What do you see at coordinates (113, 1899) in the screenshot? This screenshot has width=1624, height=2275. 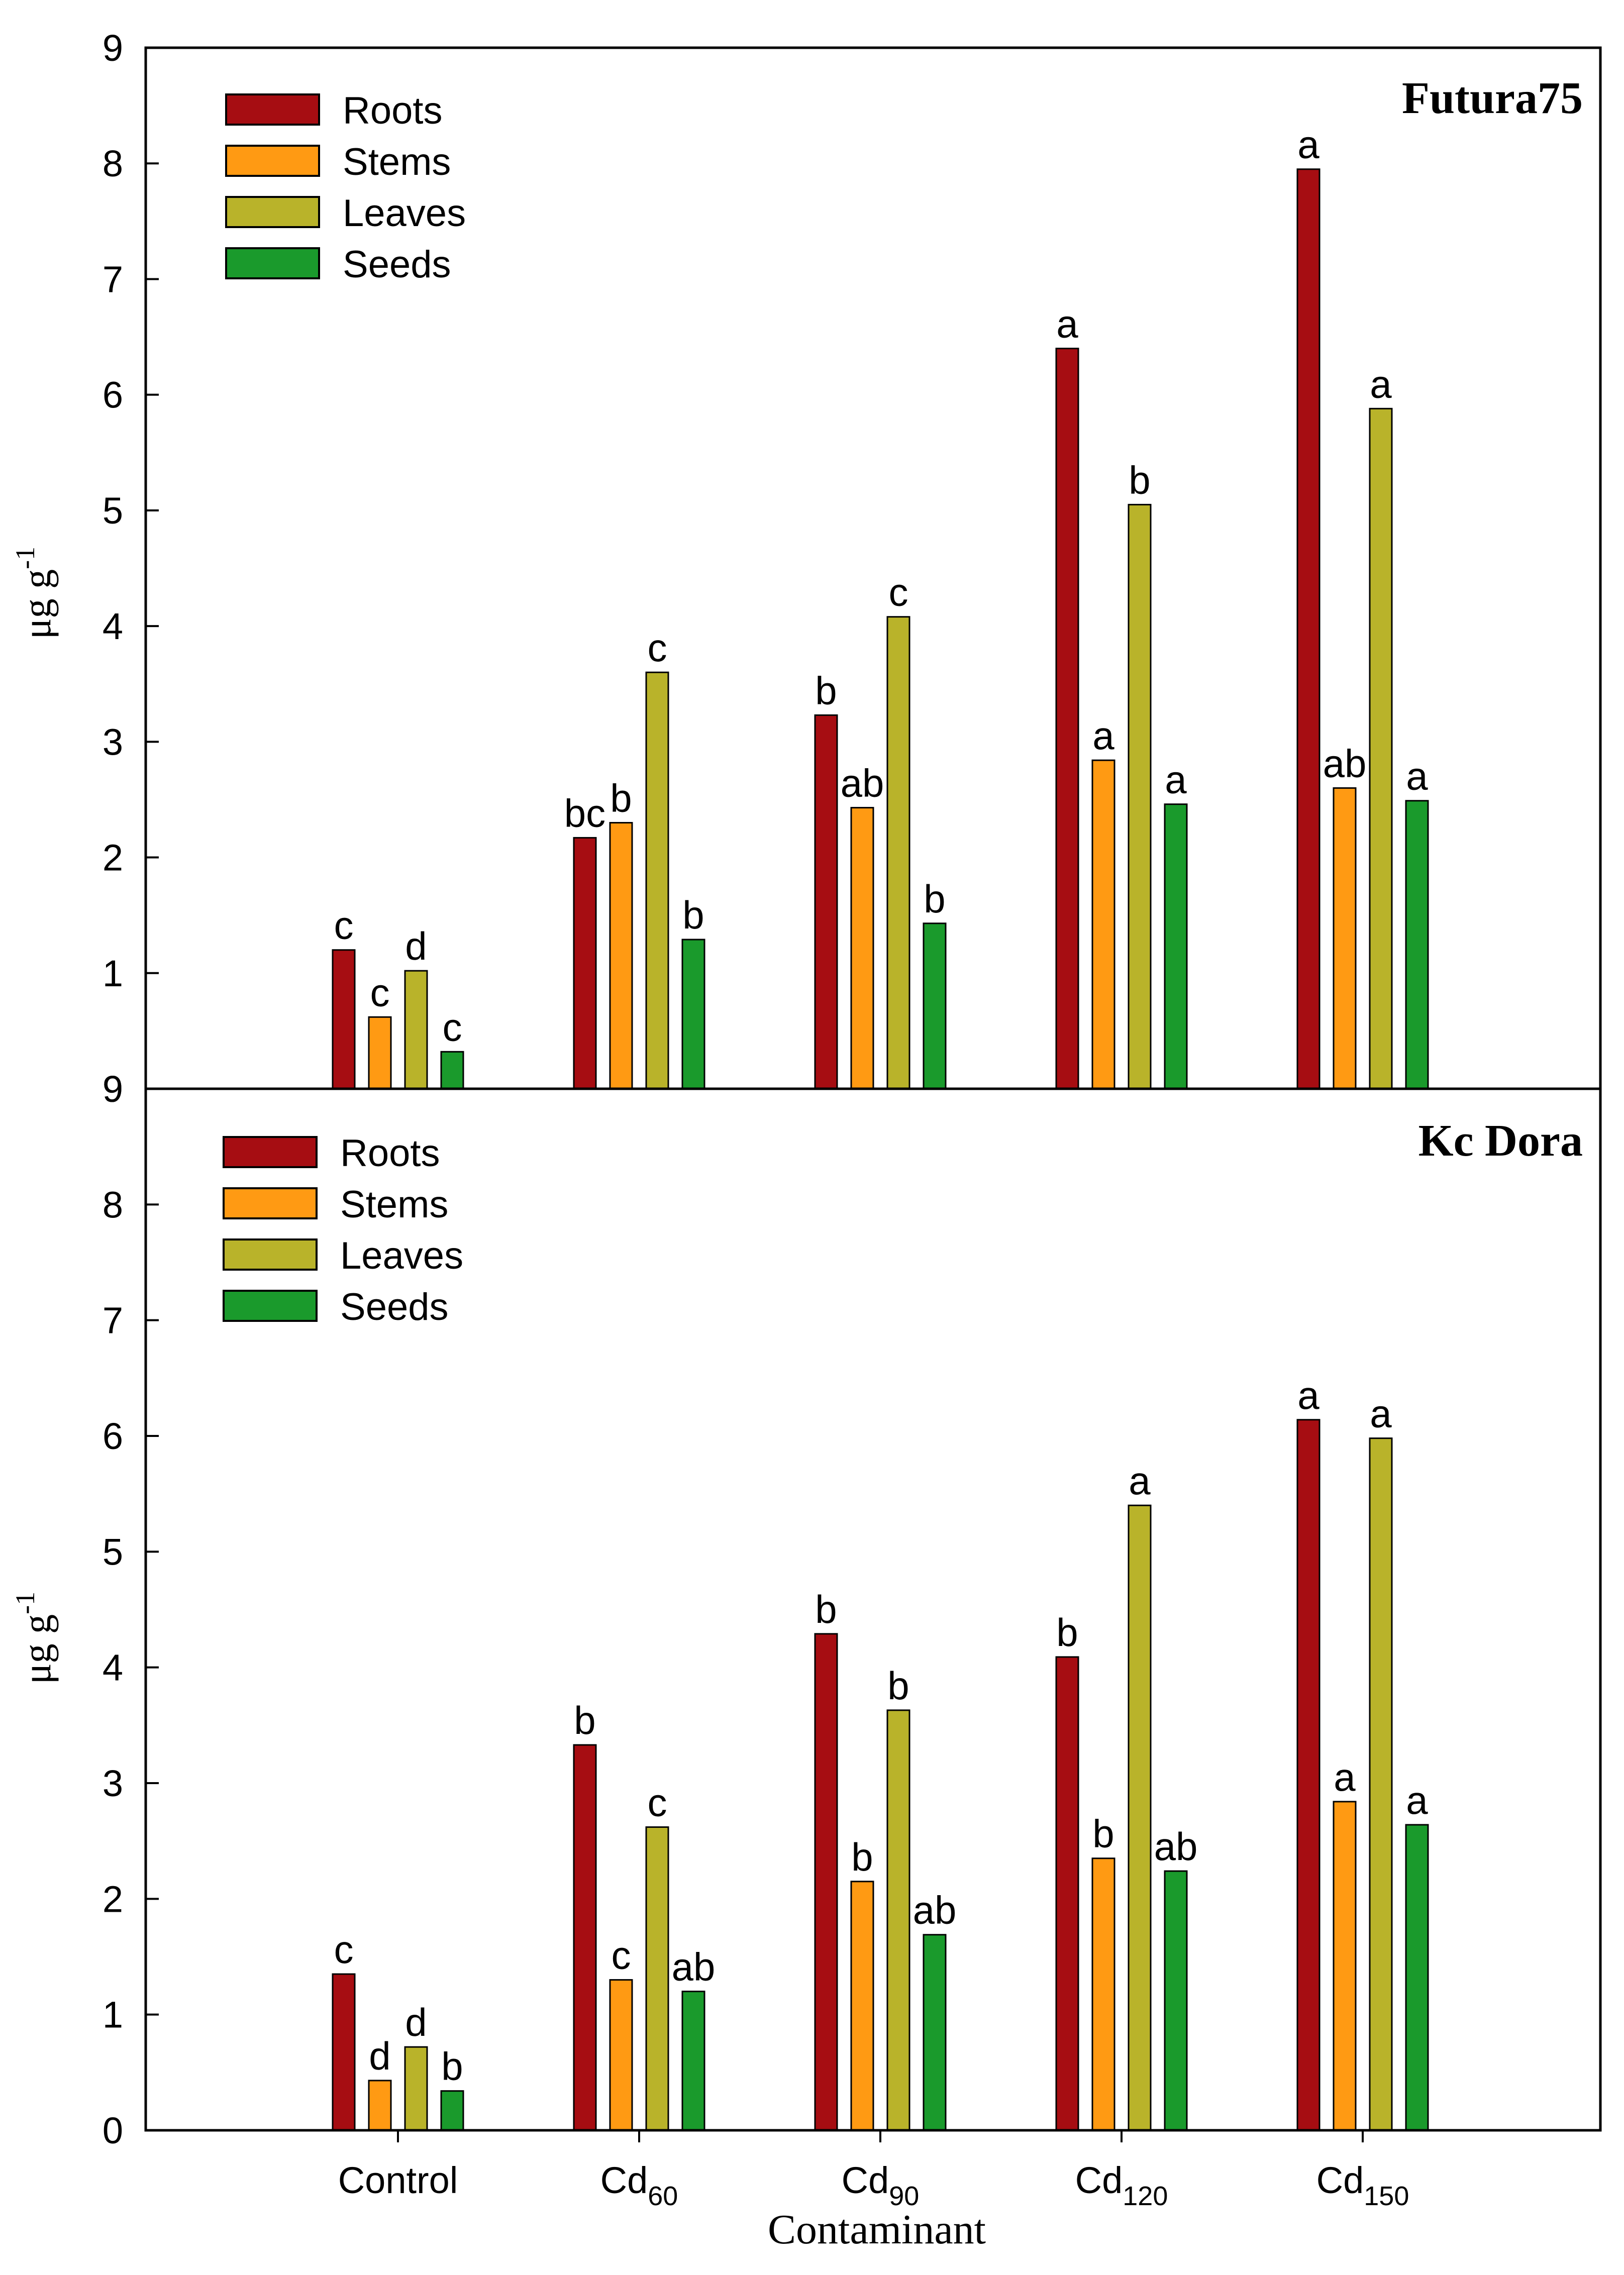 I see `y-tick-label: 2` at bounding box center [113, 1899].